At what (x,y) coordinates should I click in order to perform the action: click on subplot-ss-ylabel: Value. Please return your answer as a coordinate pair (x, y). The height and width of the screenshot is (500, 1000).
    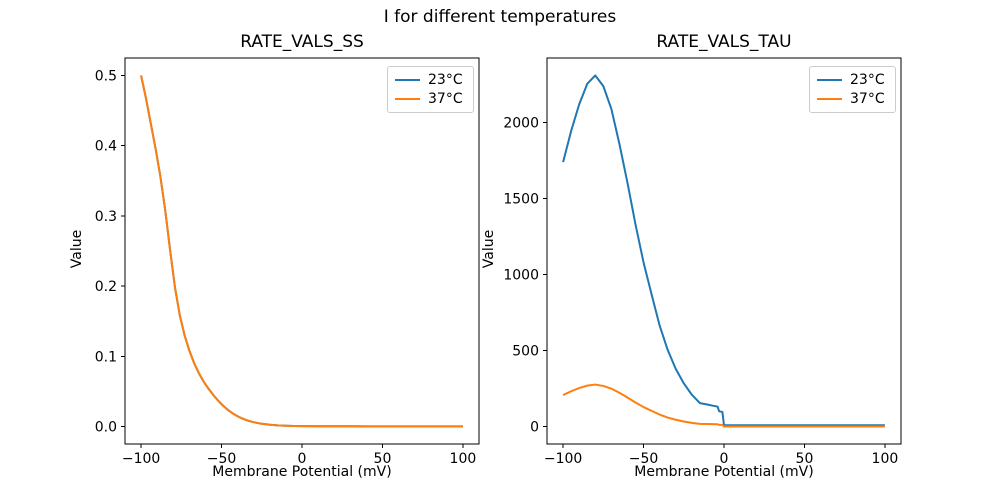
    Looking at the image, I should click on (77, 249).